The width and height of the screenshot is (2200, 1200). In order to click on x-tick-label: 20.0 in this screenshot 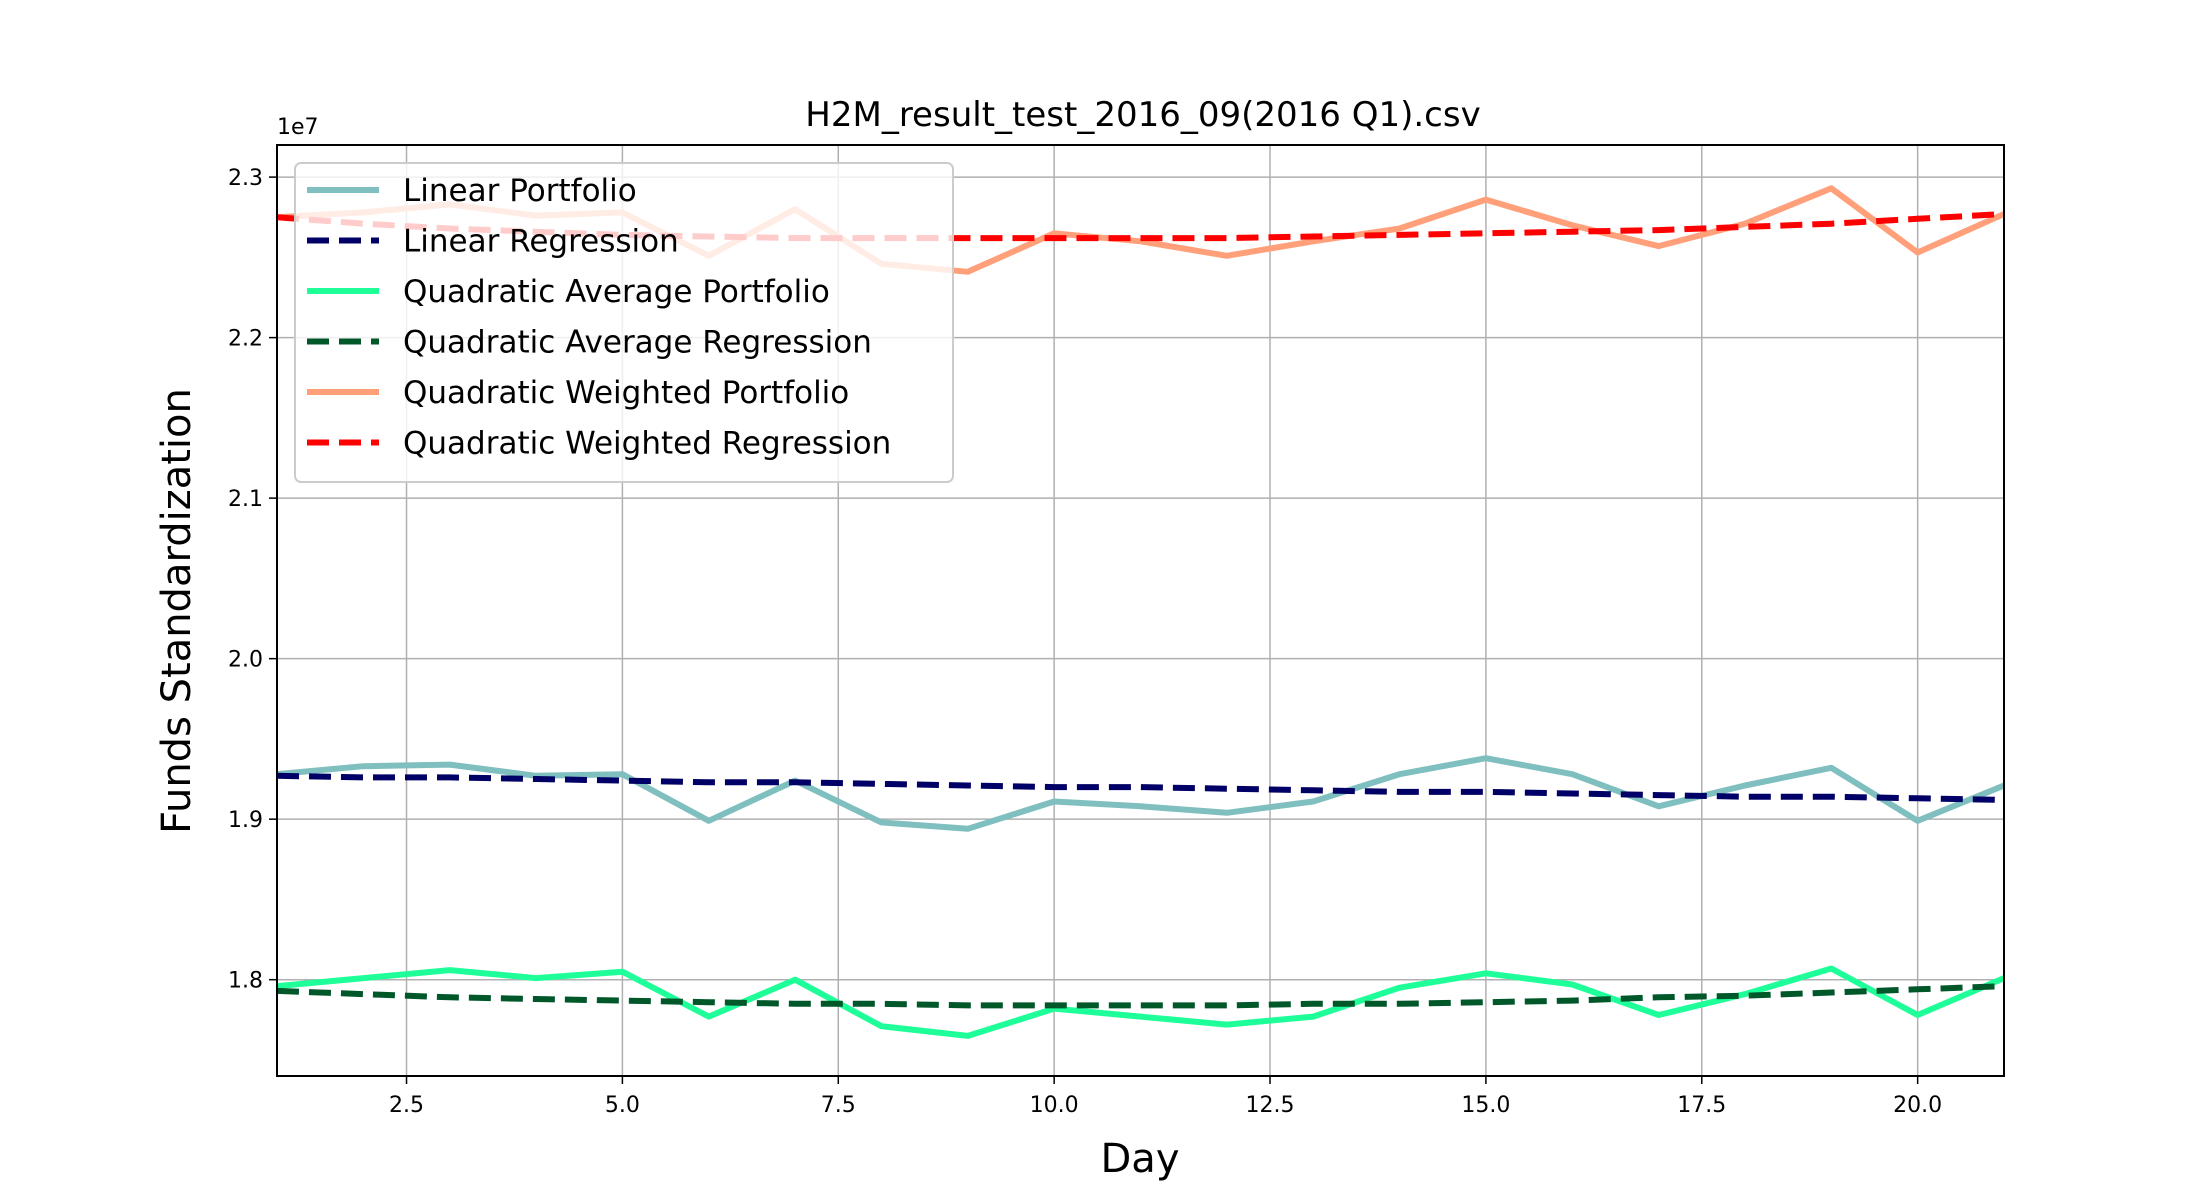, I will do `click(1917, 1105)`.